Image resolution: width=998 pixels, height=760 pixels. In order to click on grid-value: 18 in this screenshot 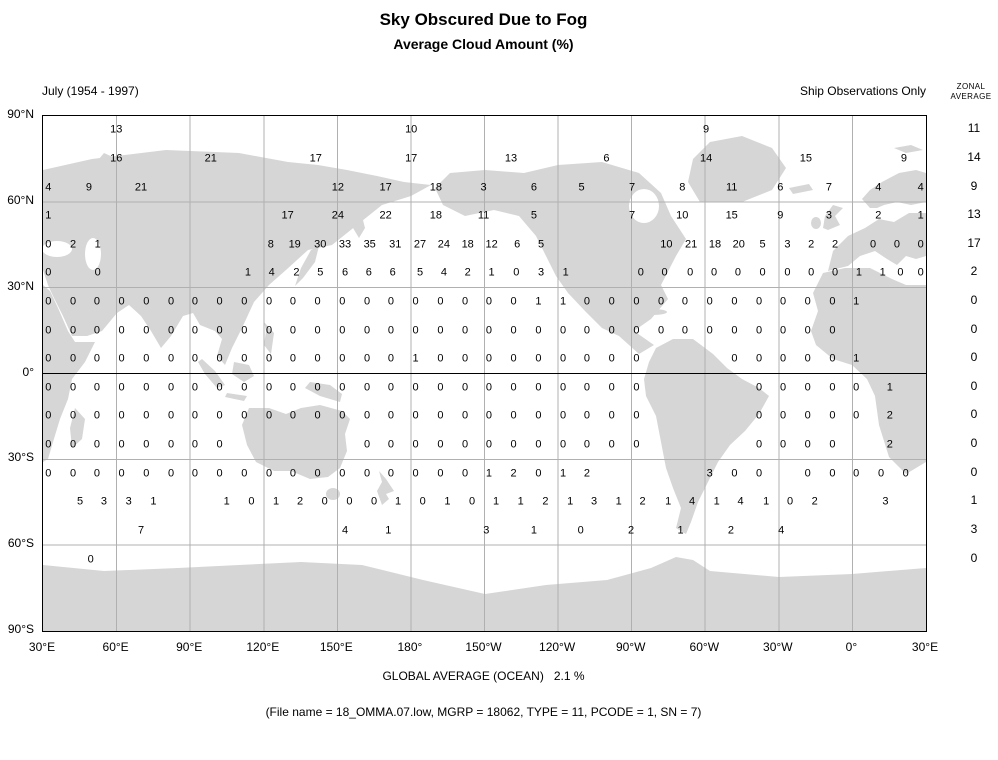, I will do `click(436, 215)`.